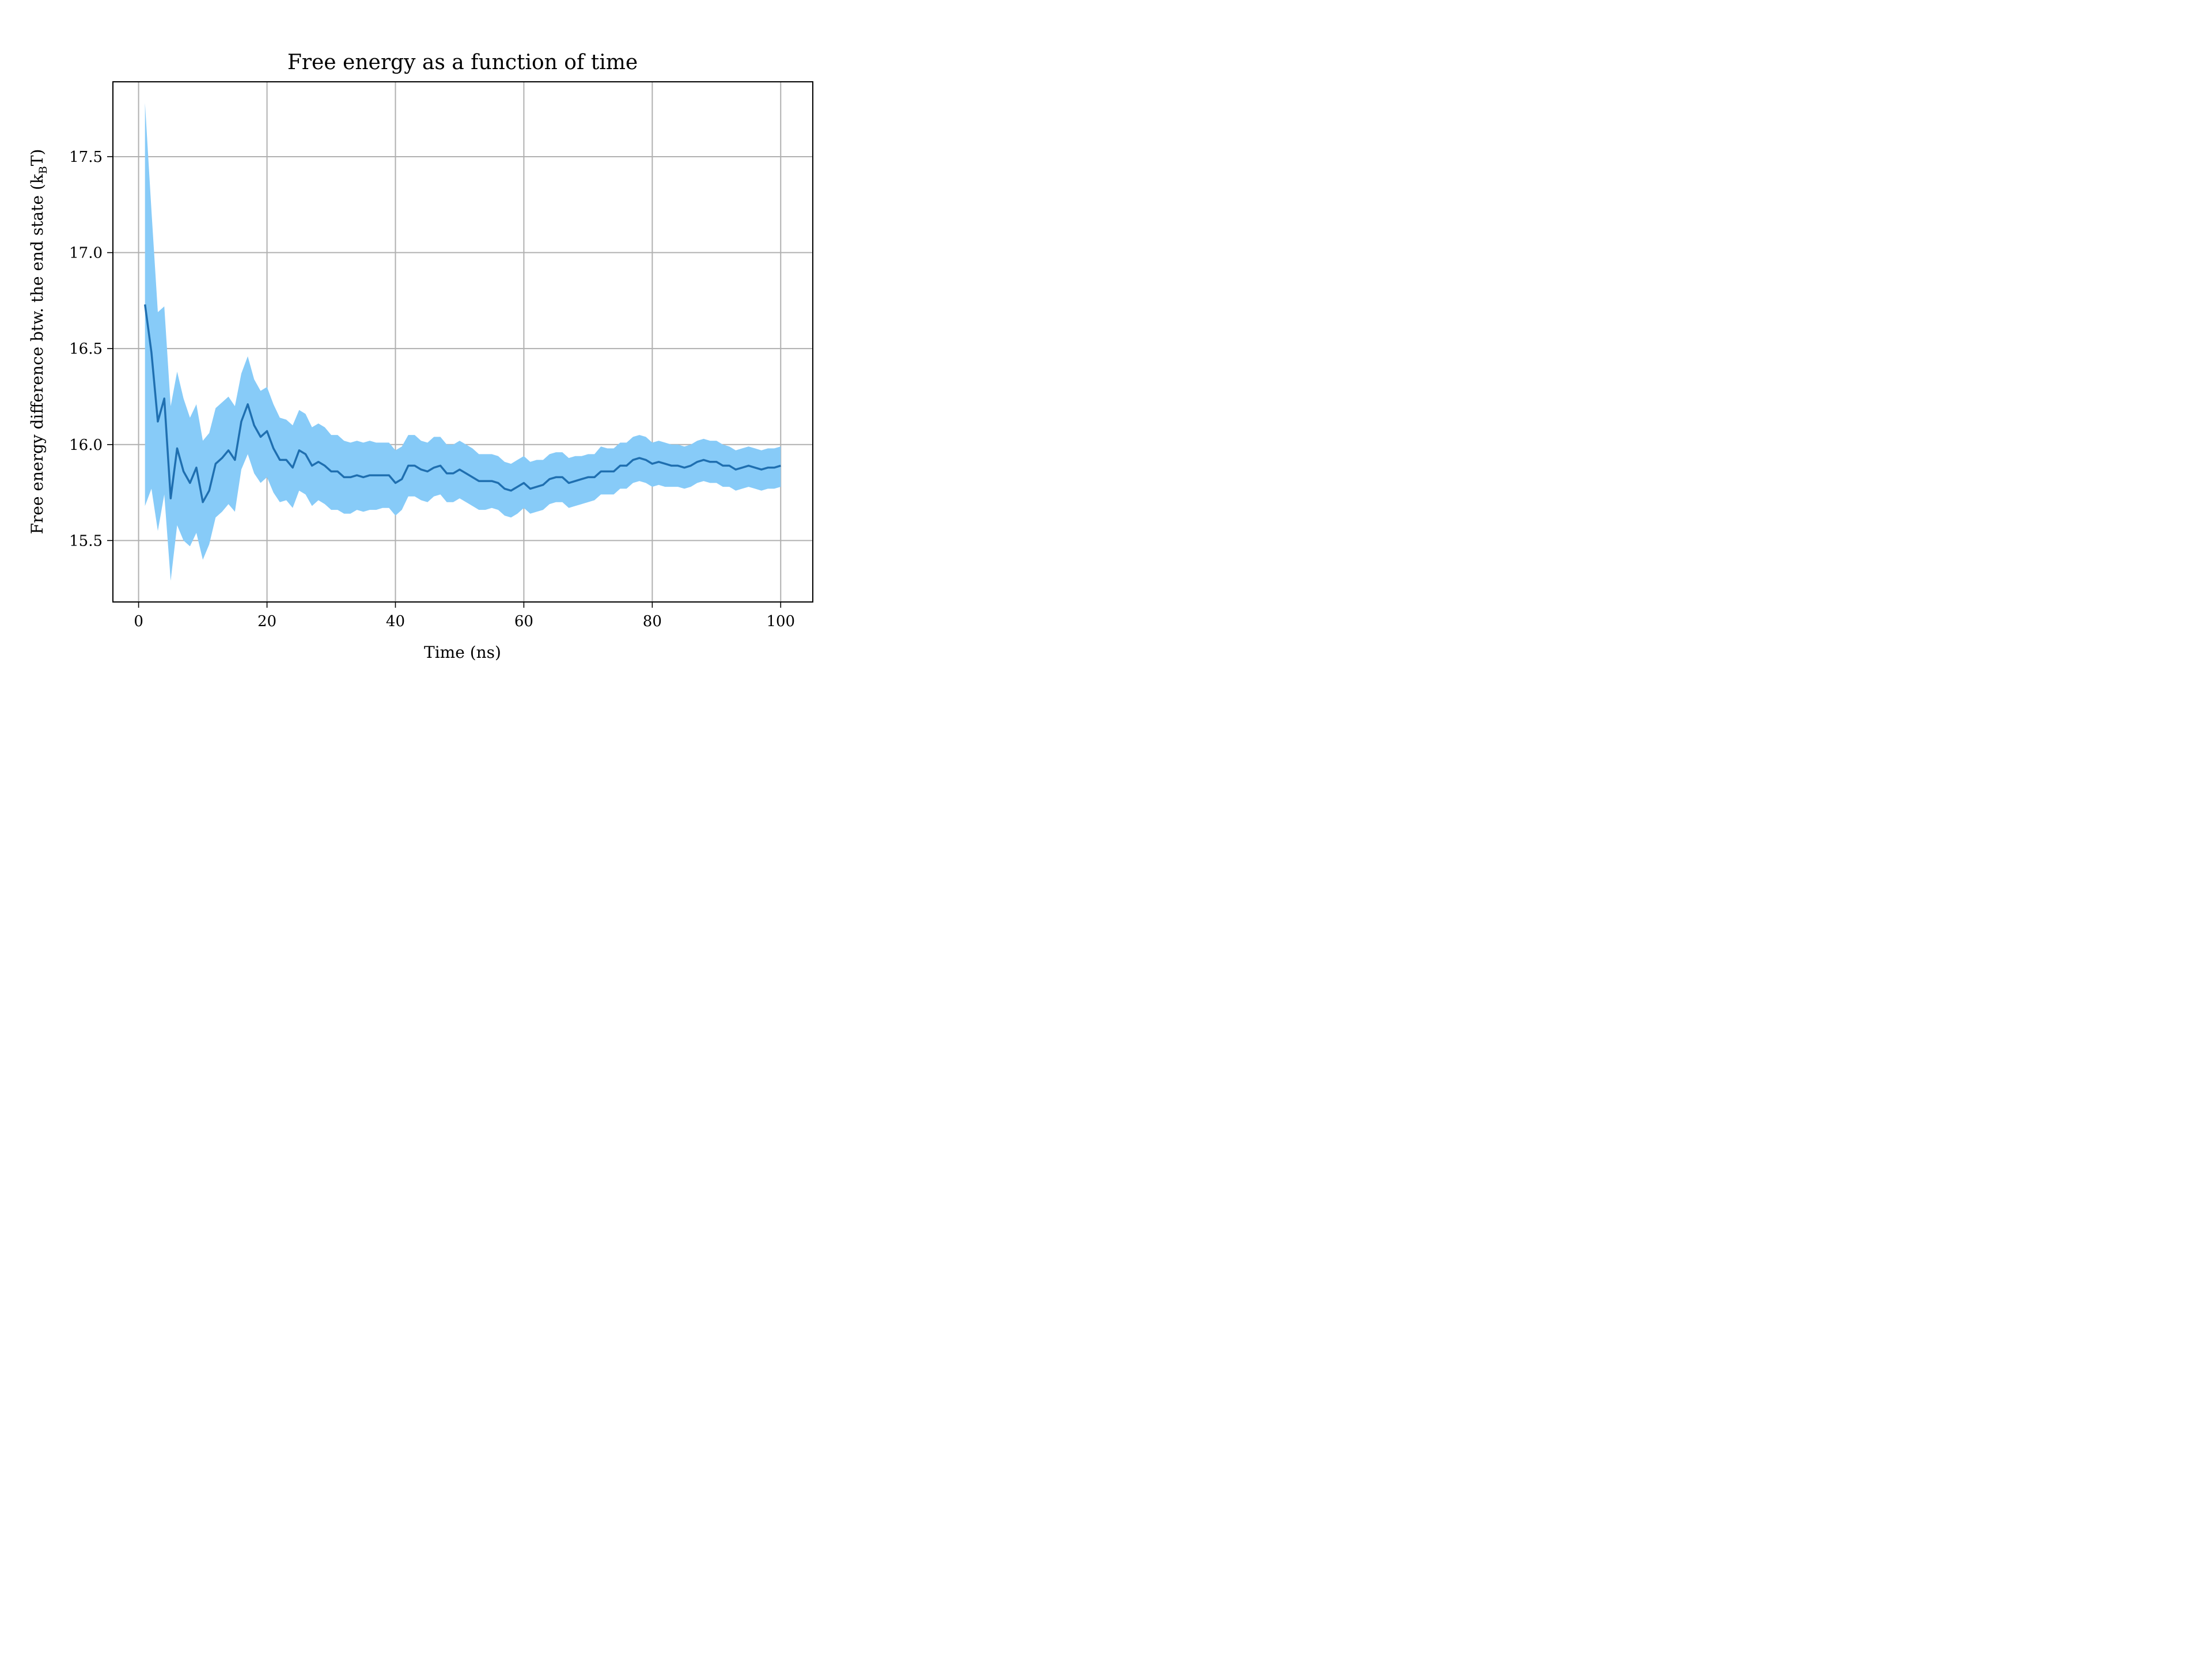 The width and height of the screenshot is (2212, 1659). I want to click on y-tick-label: 15.5, so click(86, 541).